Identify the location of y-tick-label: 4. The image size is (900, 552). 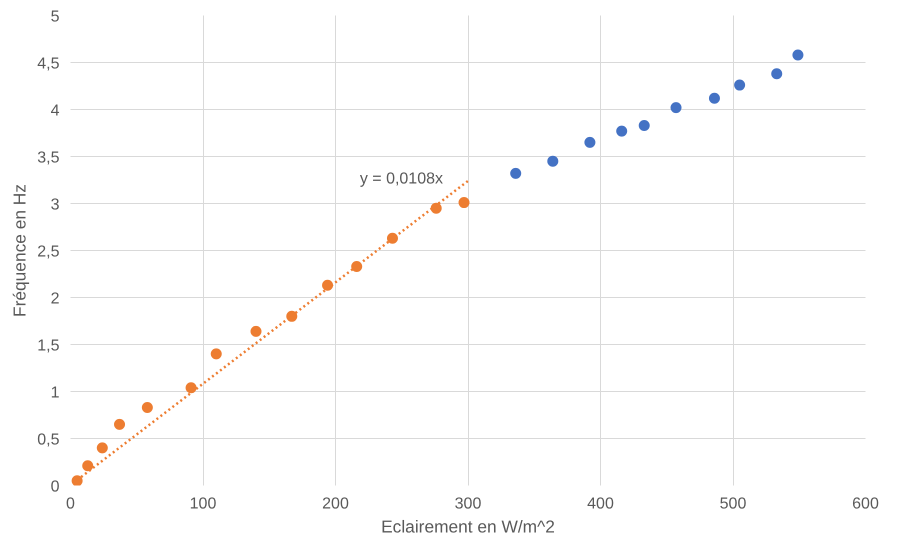
(55, 111).